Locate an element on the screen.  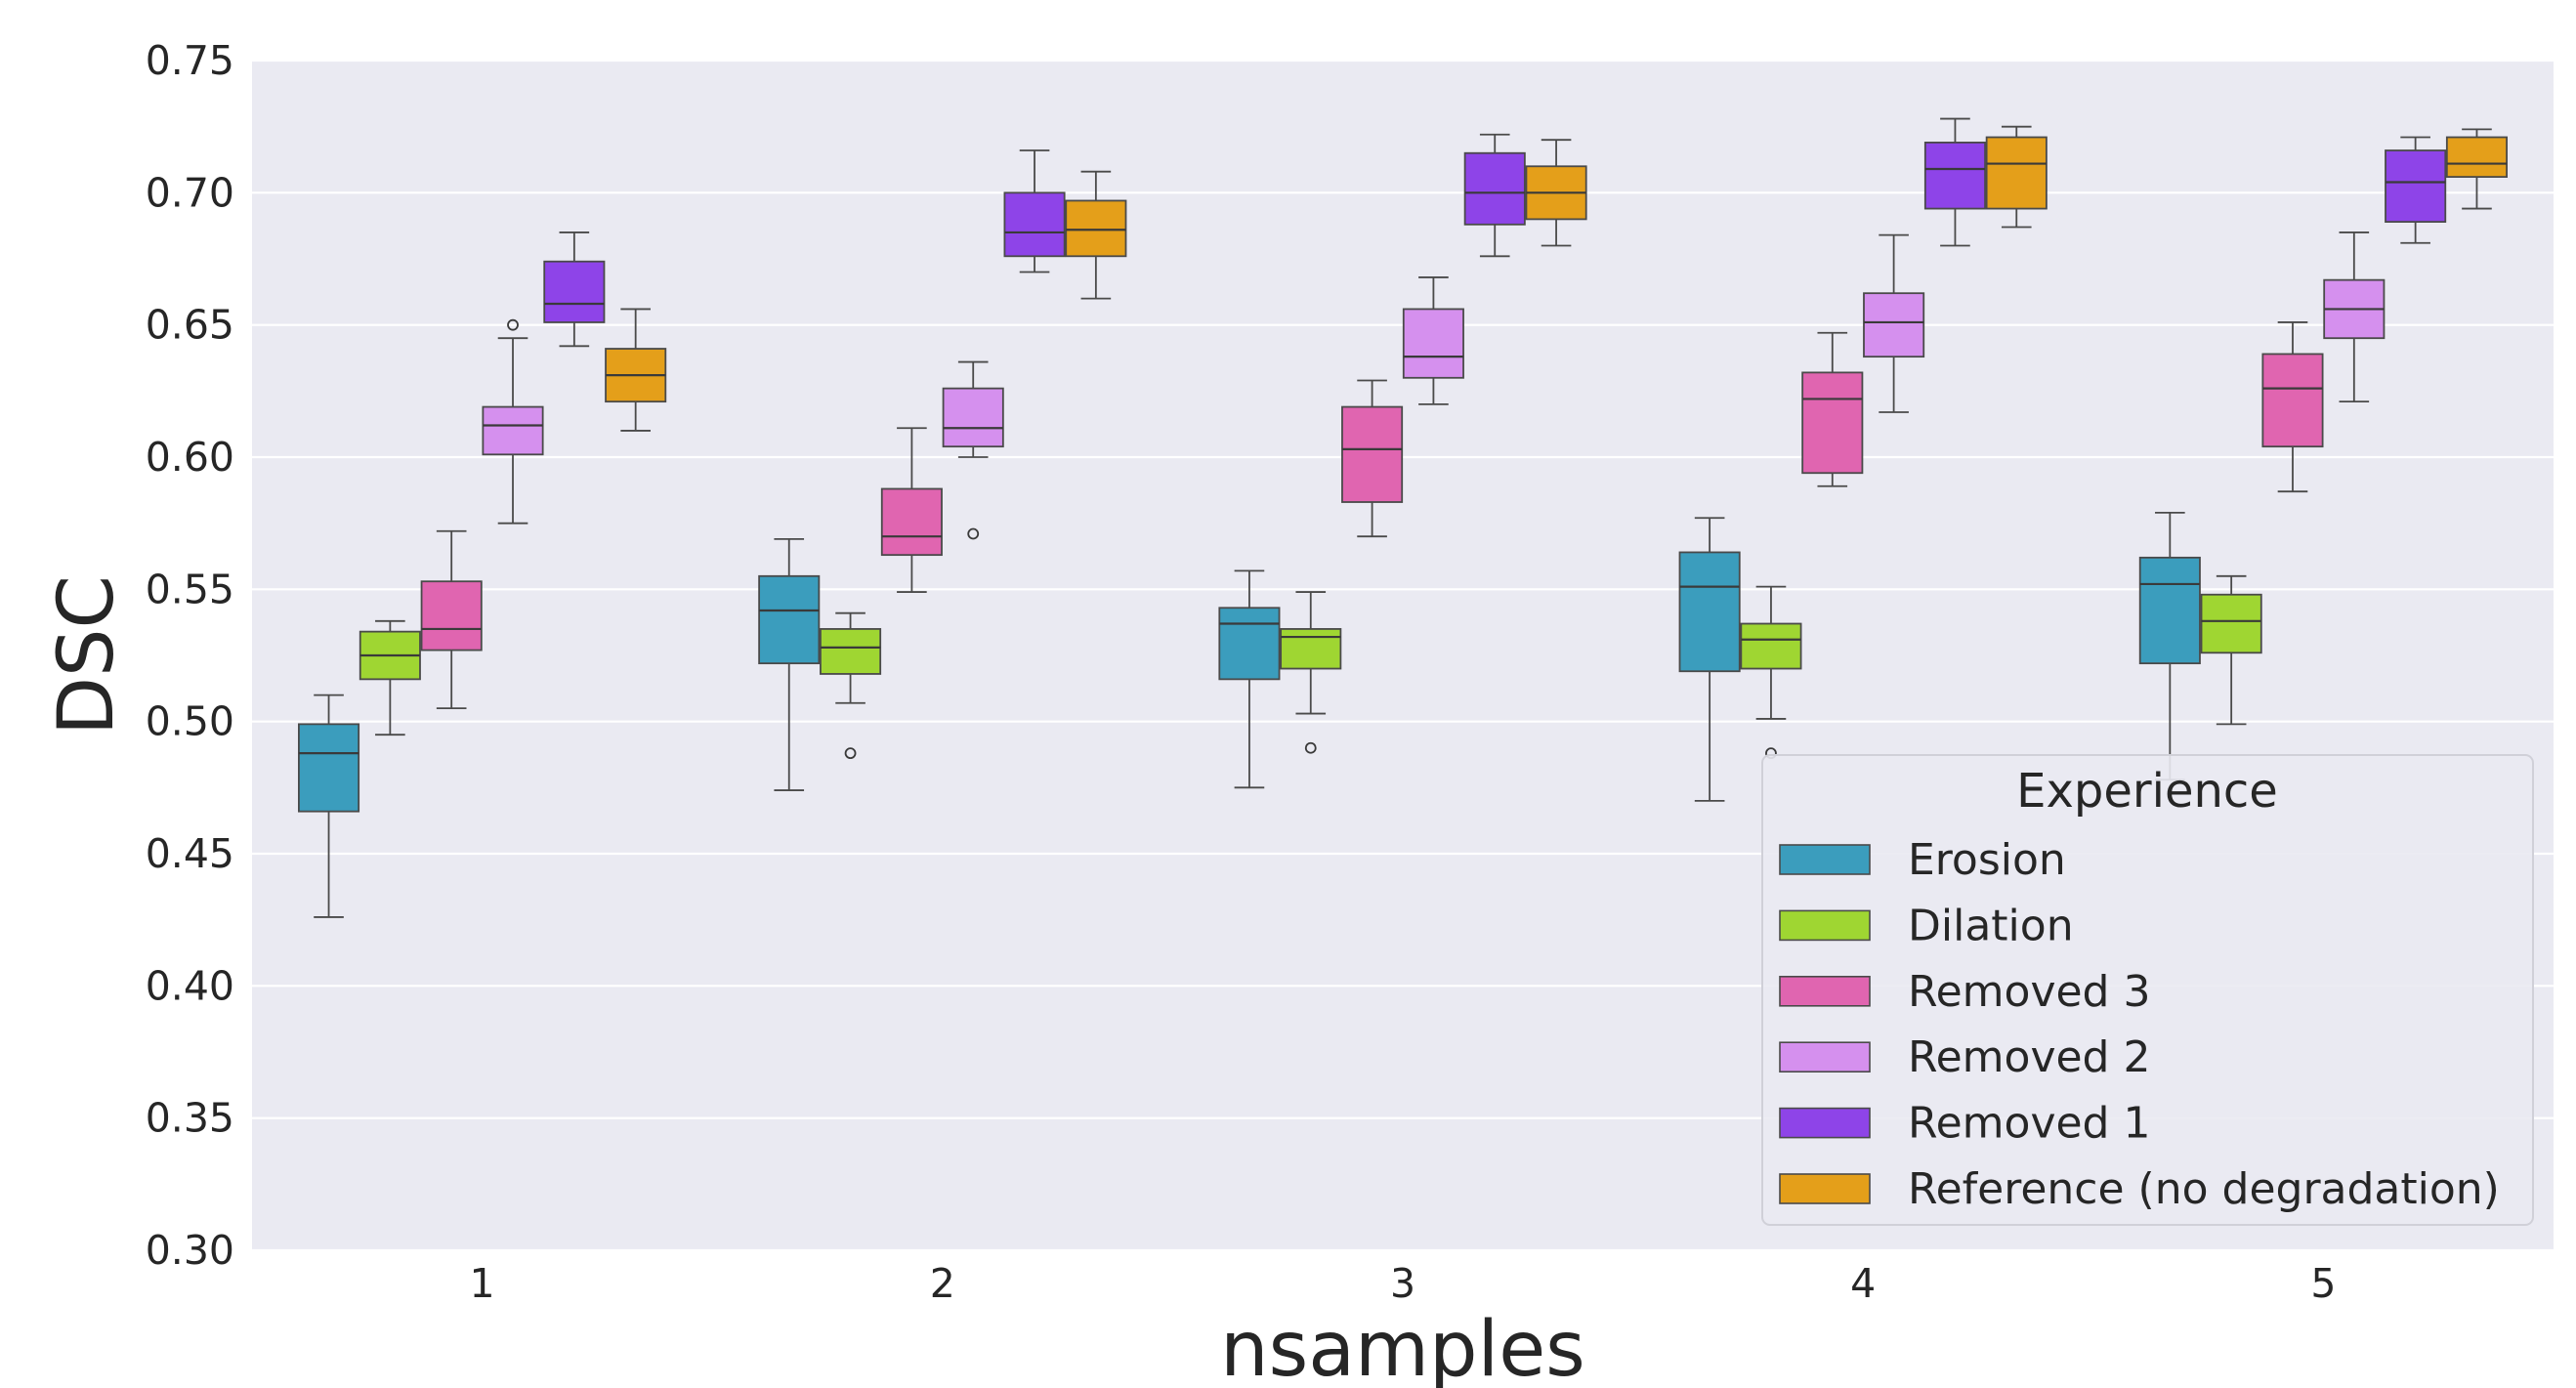
y-tick-label: 0.55 is located at coordinates (190, 589).